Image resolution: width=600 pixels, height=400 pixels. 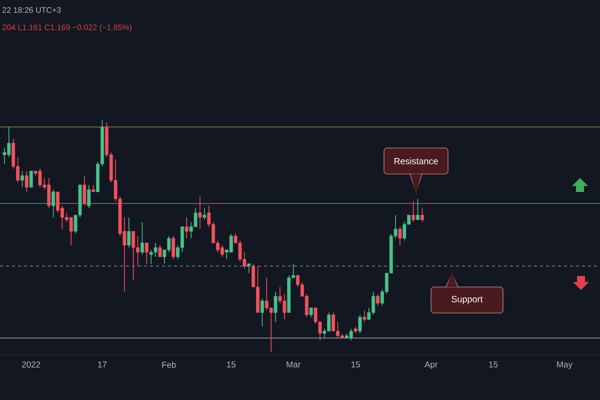 I want to click on x-tick-label: Mar, so click(x=293, y=365).